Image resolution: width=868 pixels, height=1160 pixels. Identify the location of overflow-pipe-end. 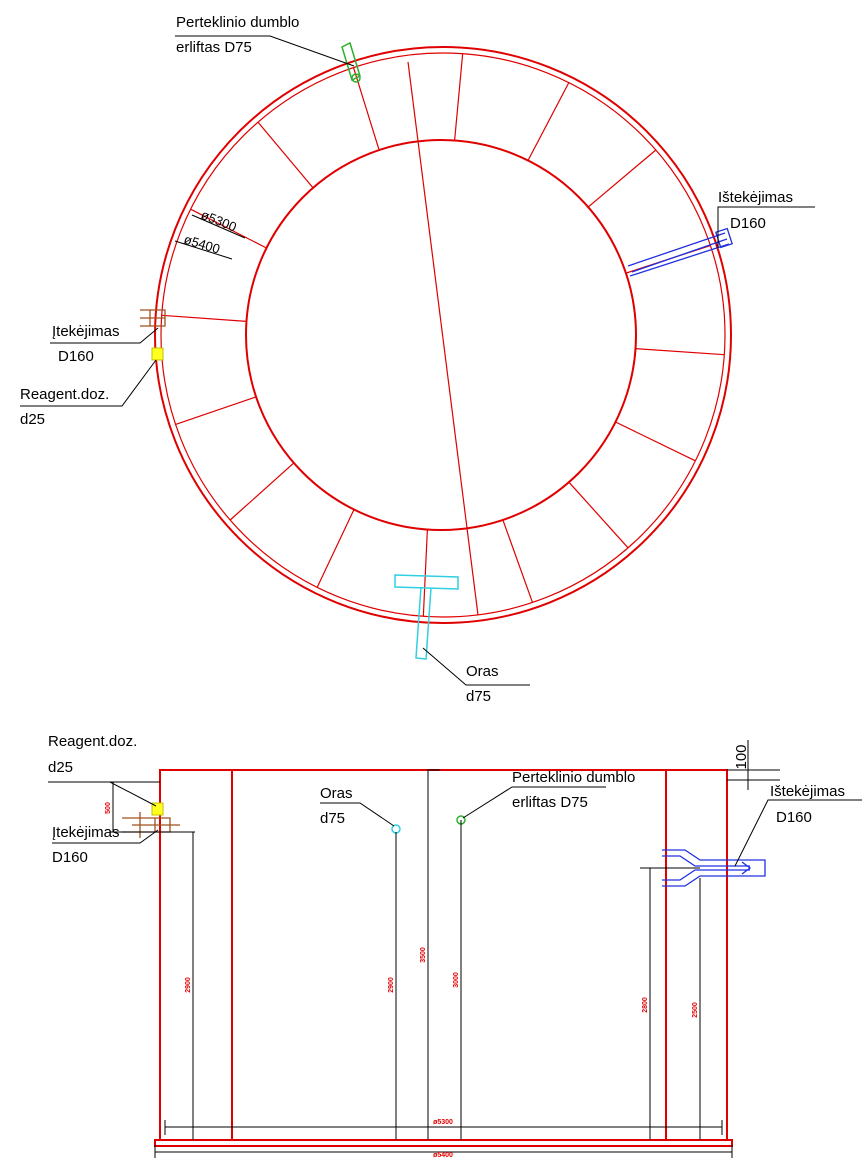
(356, 78).